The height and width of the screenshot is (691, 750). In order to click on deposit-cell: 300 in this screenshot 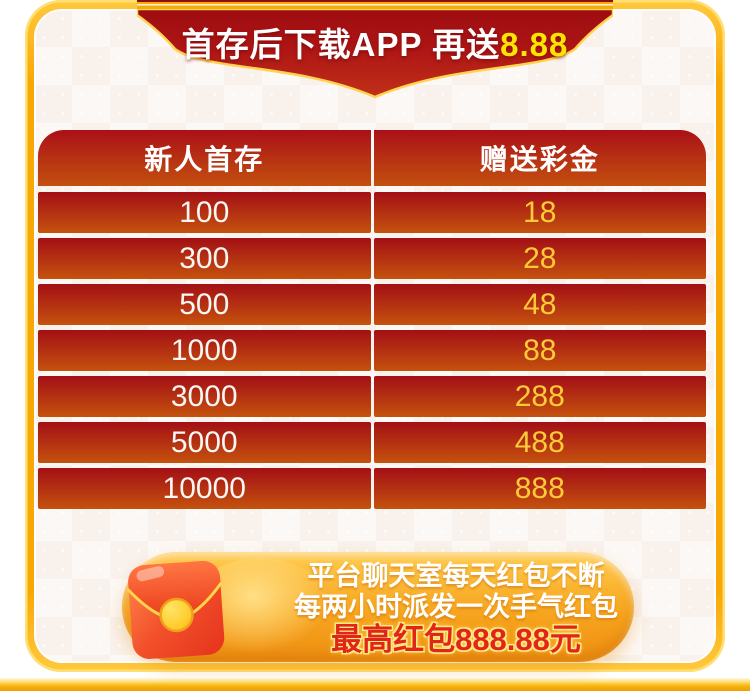, I will do `click(204, 258)`.